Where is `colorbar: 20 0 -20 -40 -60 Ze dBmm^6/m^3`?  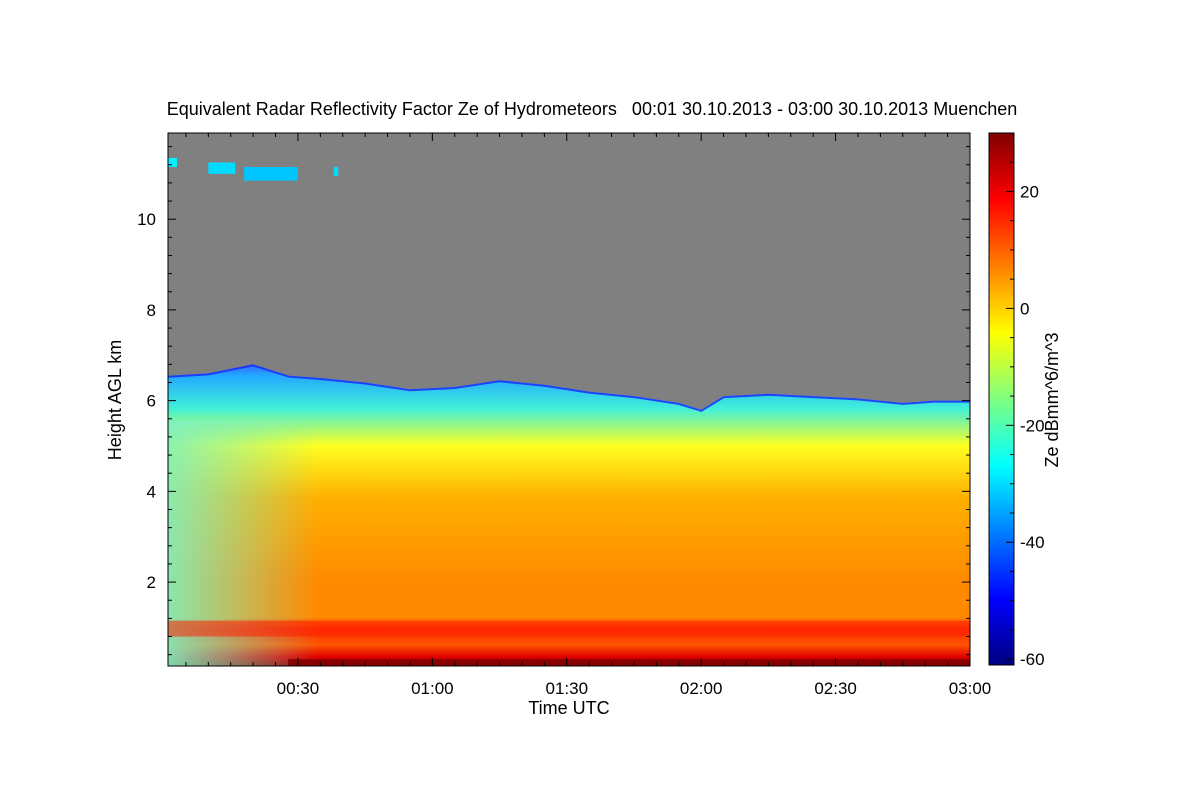 colorbar: 20 0 -20 -40 -60 Ze dBmm^6/m^3 is located at coordinates (1025, 400).